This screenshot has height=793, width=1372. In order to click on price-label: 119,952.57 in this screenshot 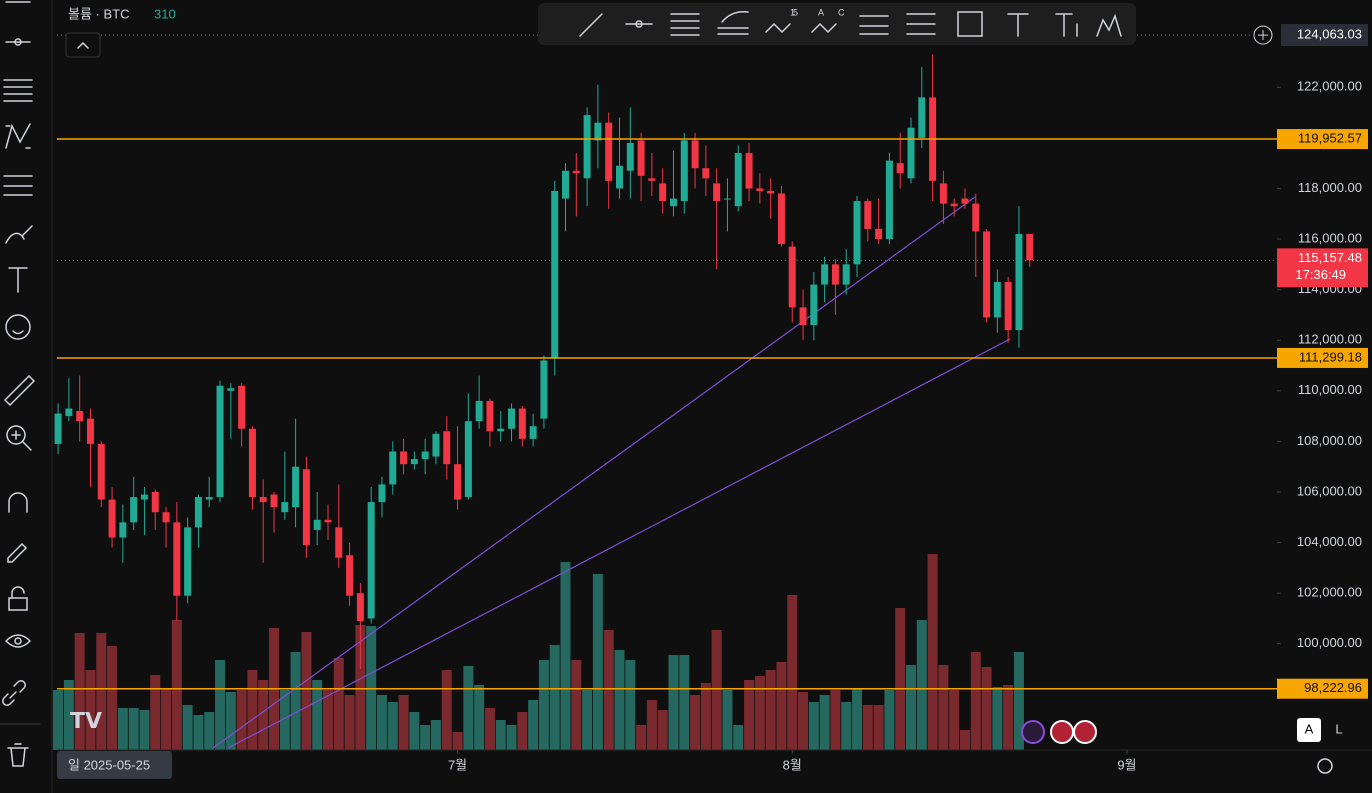, I will do `click(1330, 137)`.